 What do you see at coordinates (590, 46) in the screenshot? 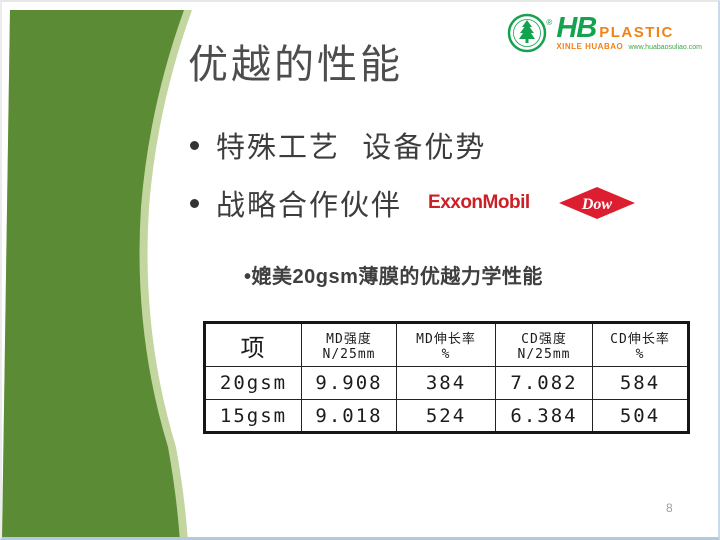
I see `logo-company-name: XINLE HUABAO` at bounding box center [590, 46].